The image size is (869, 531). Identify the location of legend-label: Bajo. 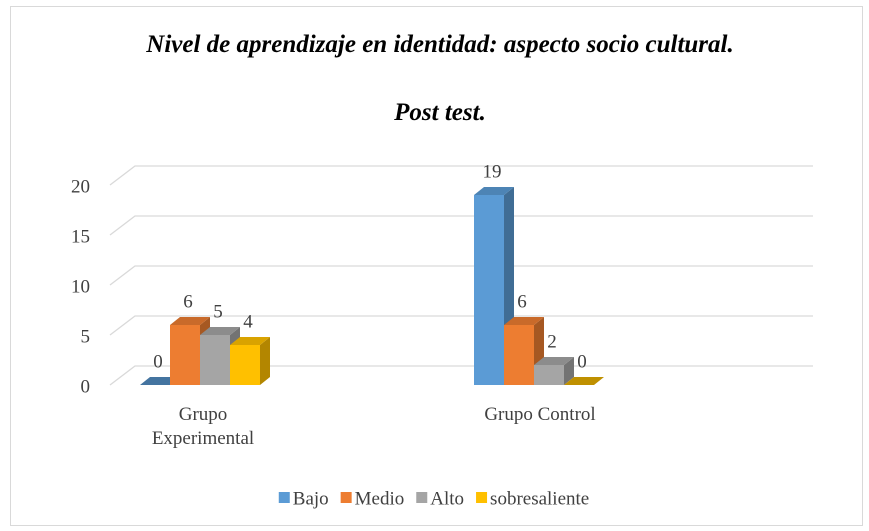
(311, 498).